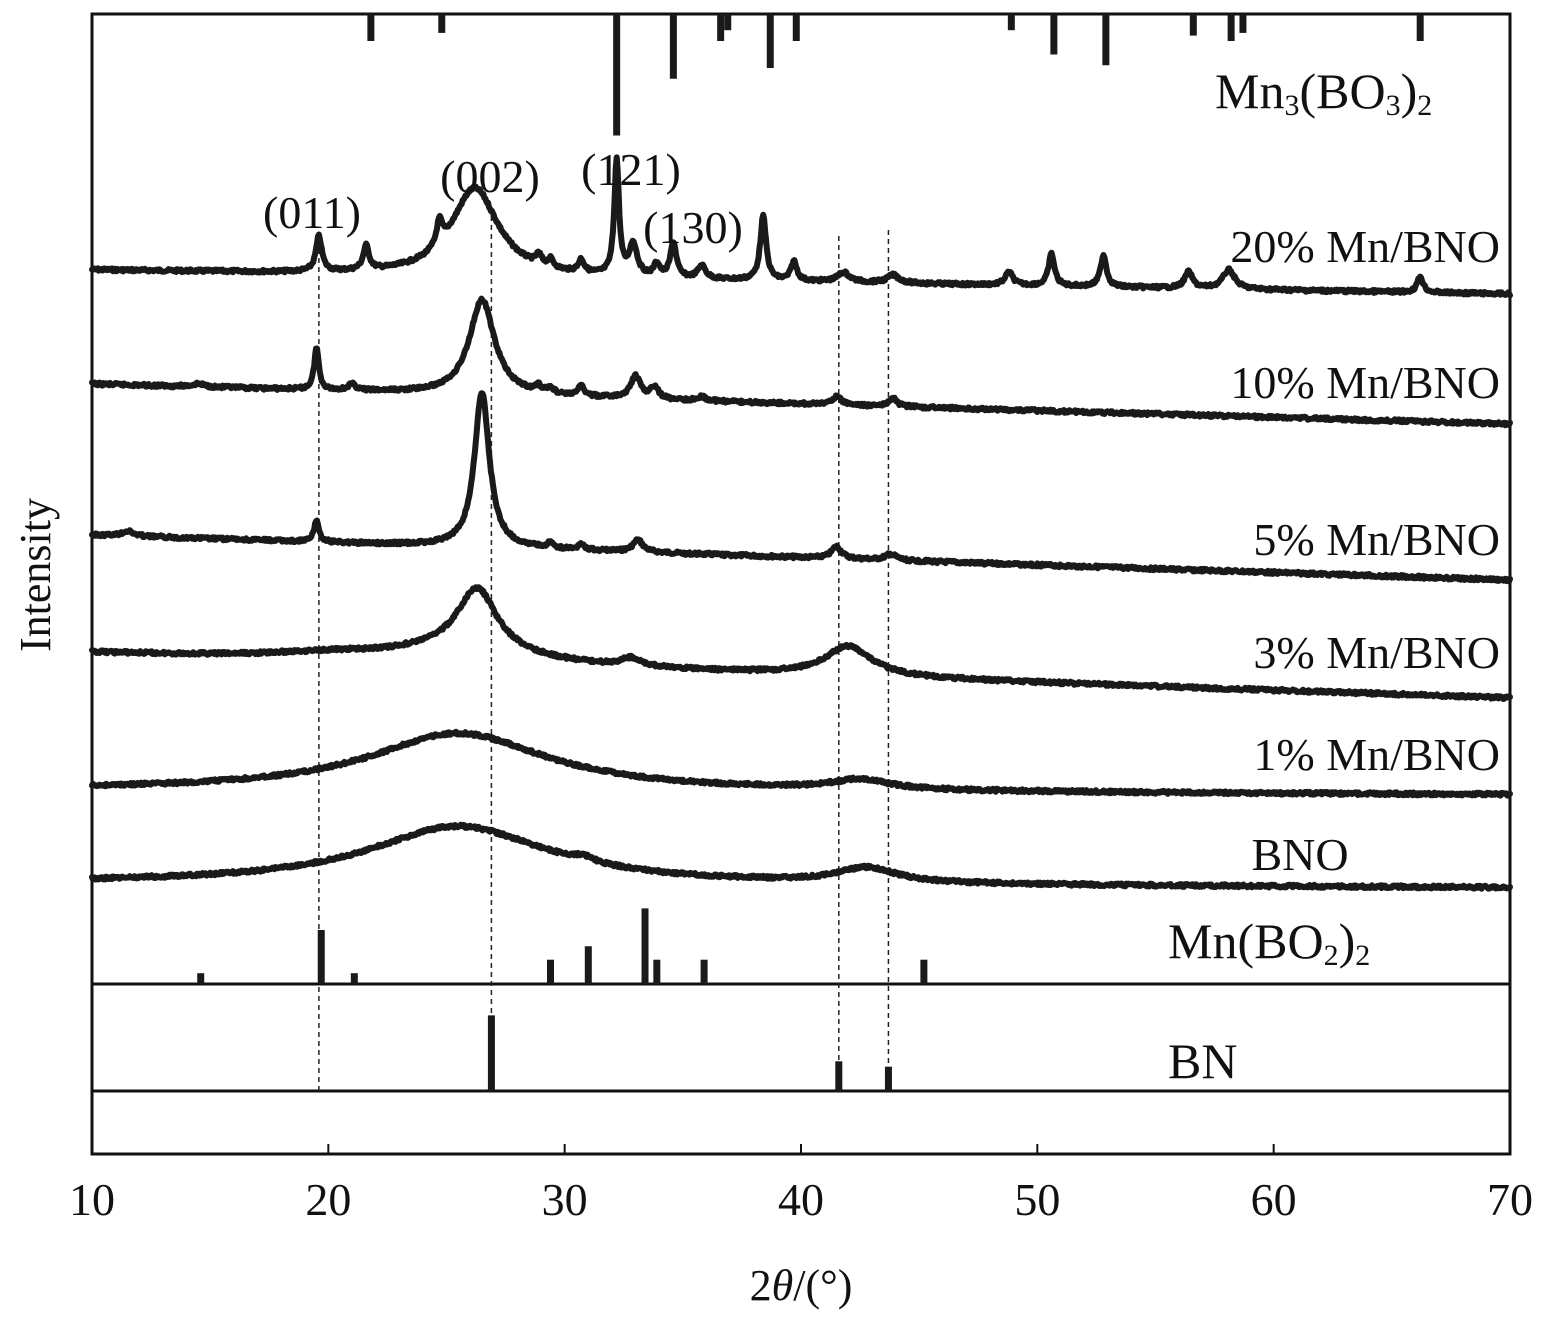  I want to click on x-axis-label-prefix: 2, so click(761, 1285).